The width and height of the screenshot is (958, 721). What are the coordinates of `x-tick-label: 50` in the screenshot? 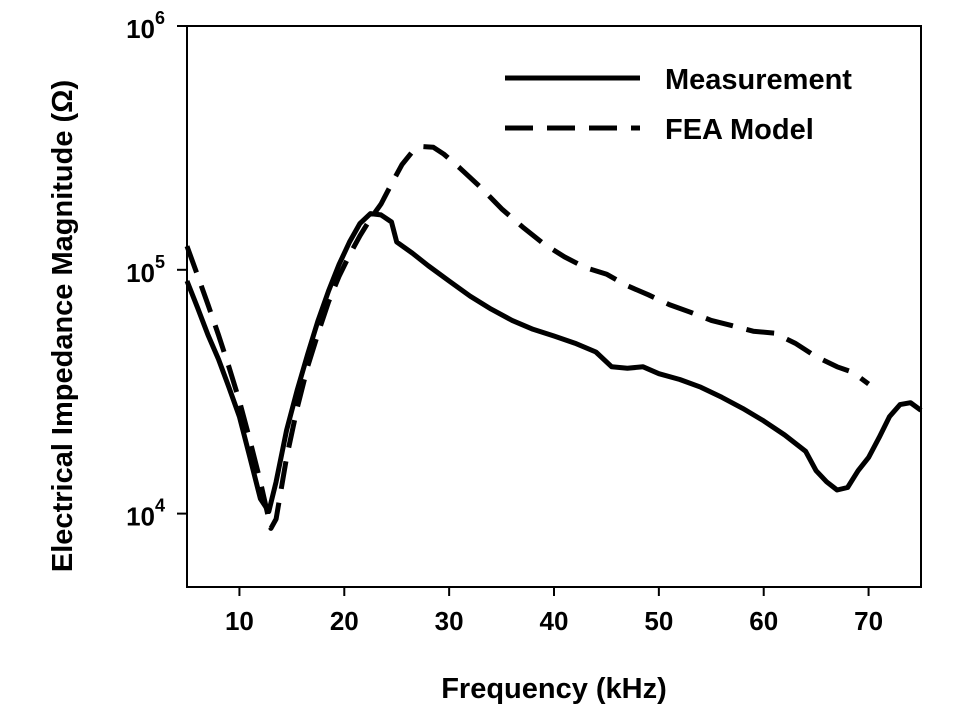 It's located at (658, 621).